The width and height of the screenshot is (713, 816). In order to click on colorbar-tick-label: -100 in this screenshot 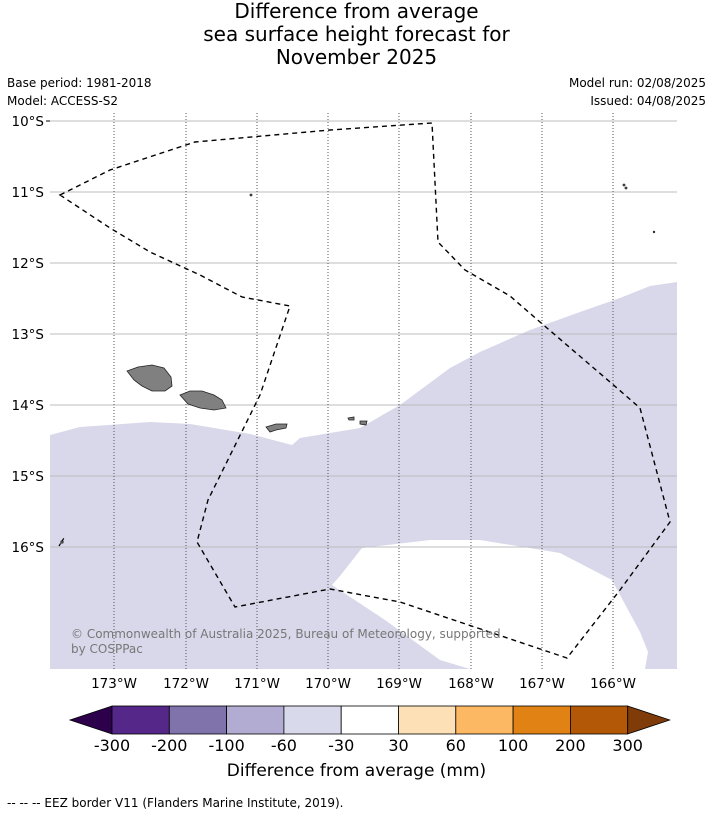, I will do `click(226, 745)`.